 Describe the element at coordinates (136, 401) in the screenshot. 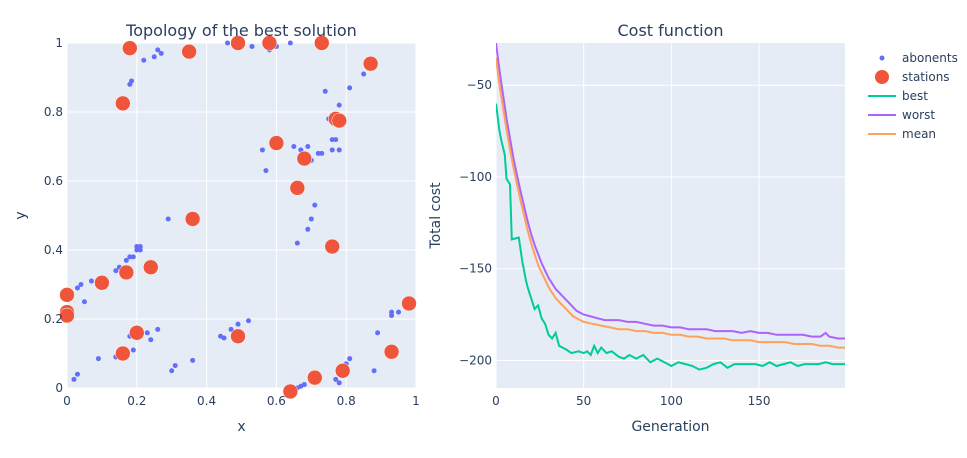

I see `x-tick-label: 0.2` at that location.